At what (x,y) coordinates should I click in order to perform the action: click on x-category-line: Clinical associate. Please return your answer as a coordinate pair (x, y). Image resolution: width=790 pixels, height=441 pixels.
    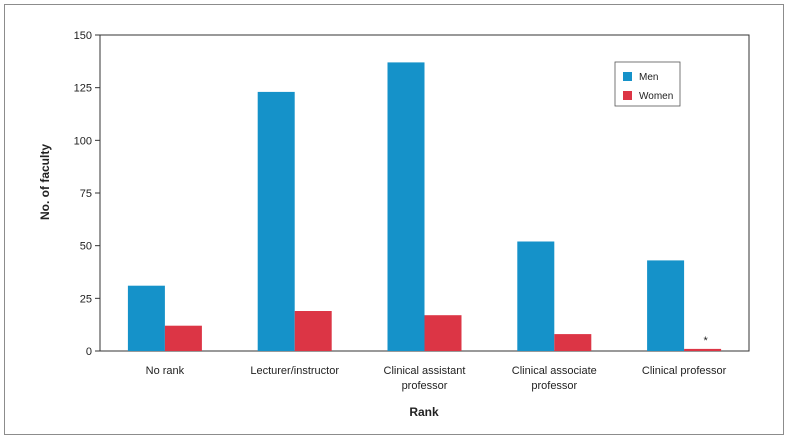
    Looking at the image, I should click on (554, 371).